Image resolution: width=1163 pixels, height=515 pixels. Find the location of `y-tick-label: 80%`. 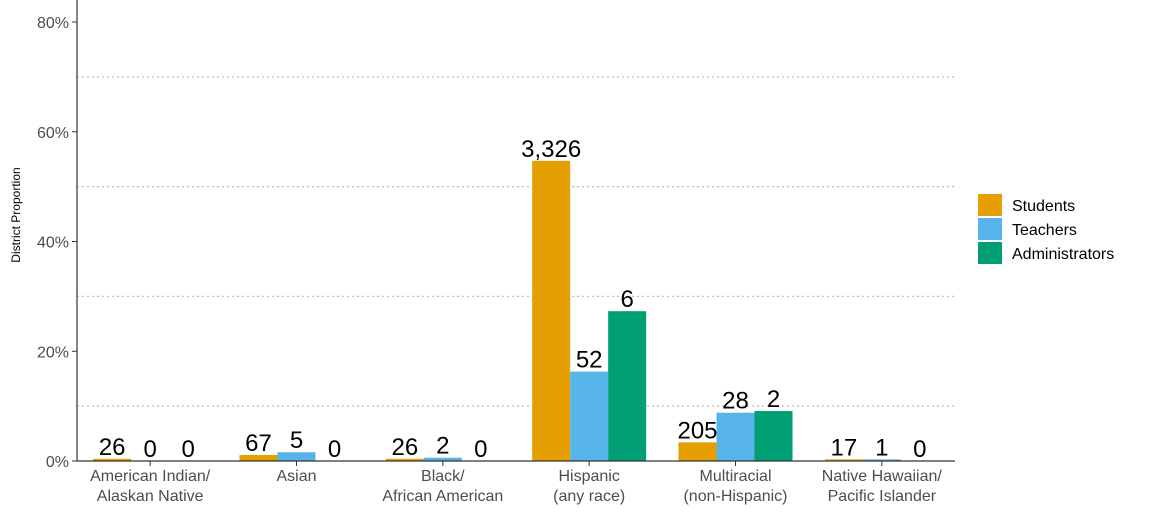

y-tick-label: 80% is located at coordinates (53, 23).